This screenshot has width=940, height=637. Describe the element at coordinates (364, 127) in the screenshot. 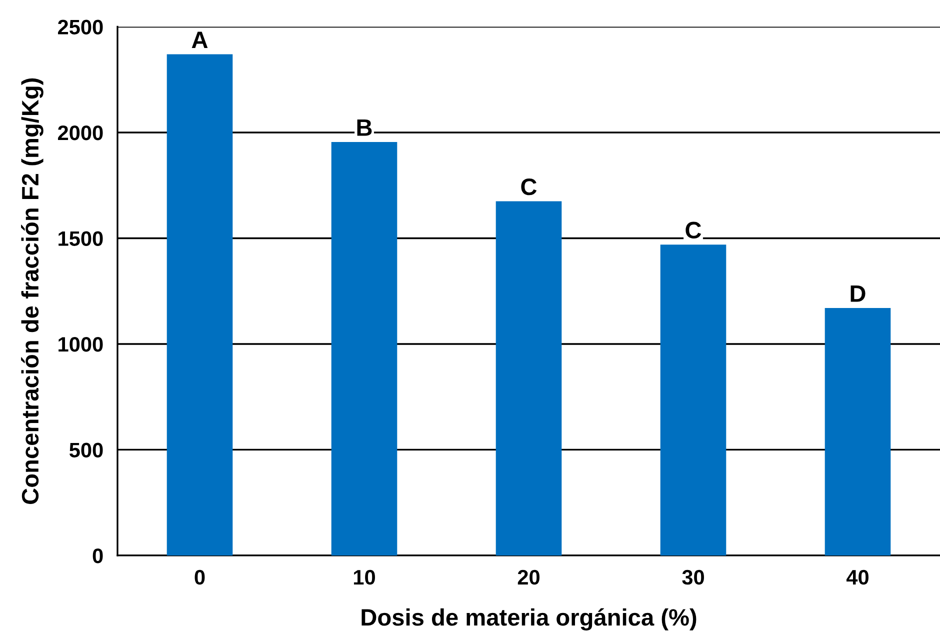

I see `annotation: B` at that location.